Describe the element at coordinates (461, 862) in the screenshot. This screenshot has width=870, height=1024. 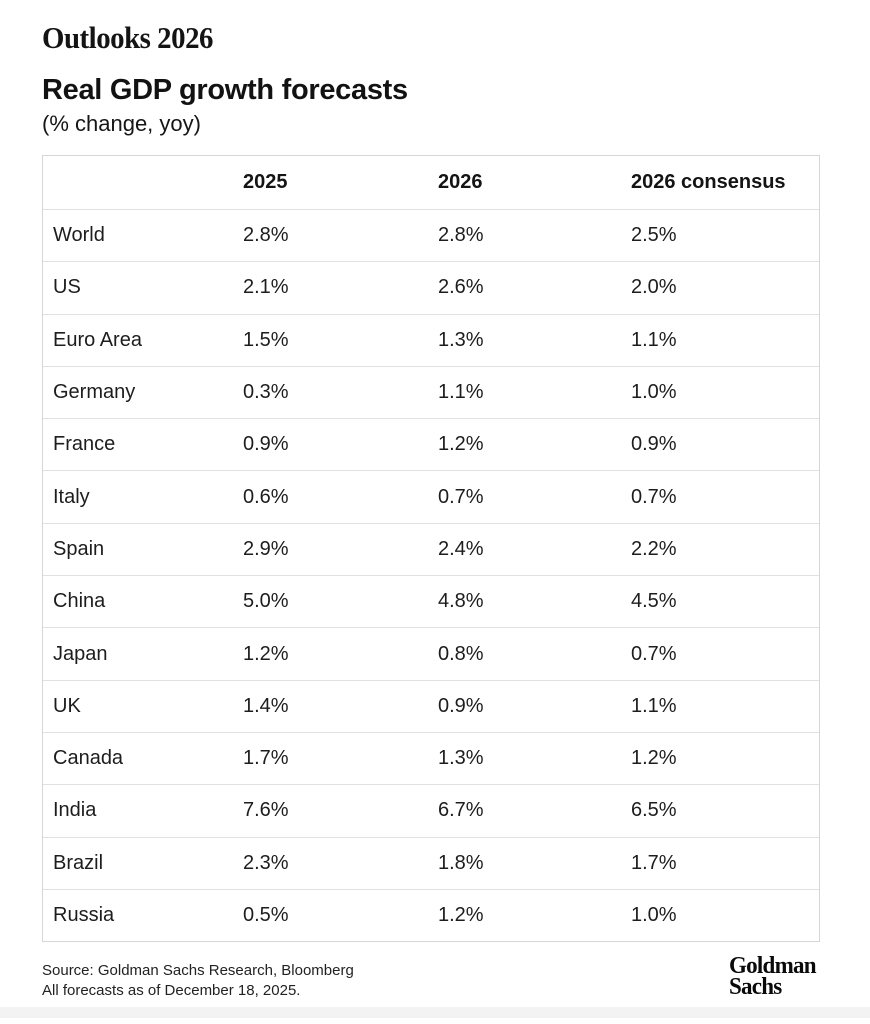
I see `row-value: 1.8%` at that location.